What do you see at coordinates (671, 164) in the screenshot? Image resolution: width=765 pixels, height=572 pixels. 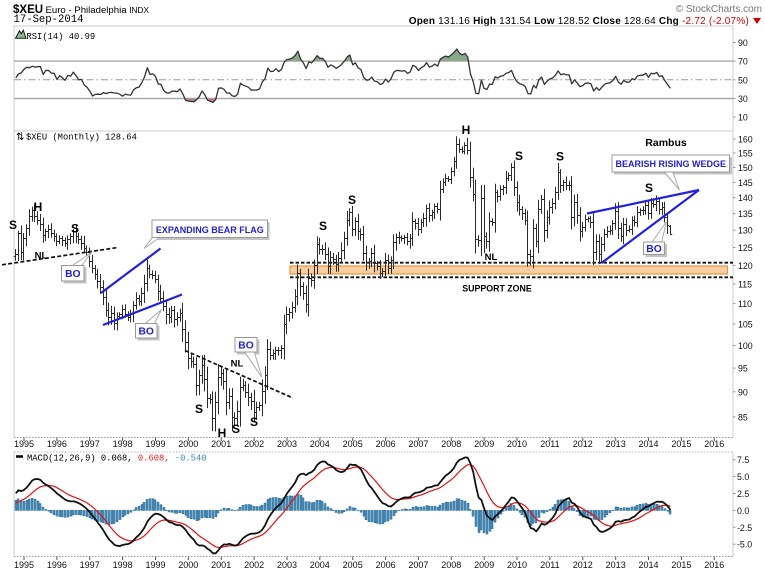 I see `svg-text: BEARISH RISING WEDGE` at bounding box center [671, 164].